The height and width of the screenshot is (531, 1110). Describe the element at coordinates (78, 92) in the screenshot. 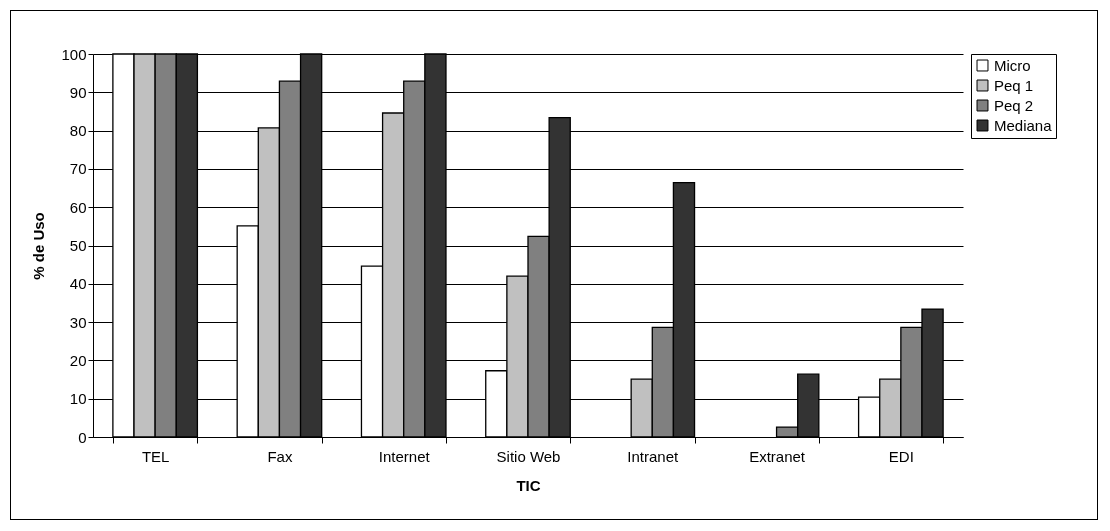

I see `y-tick-label: 90` at that location.